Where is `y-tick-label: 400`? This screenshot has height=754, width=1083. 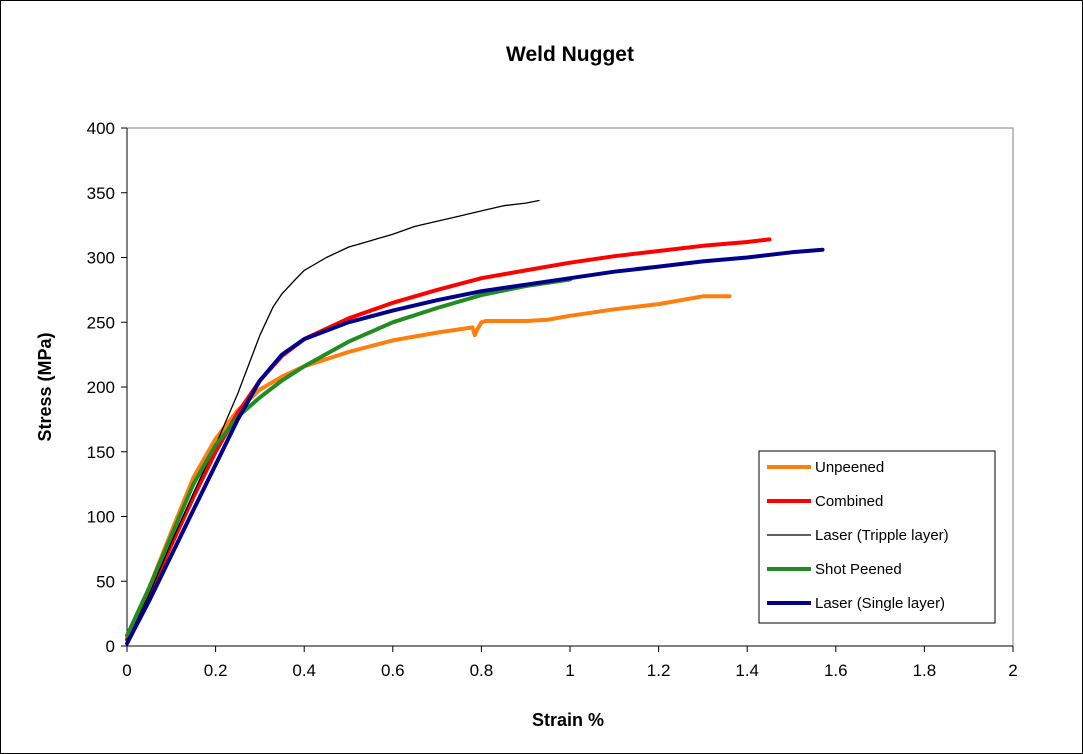 y-tick-label: 400 is located at coordinates (101, 128).